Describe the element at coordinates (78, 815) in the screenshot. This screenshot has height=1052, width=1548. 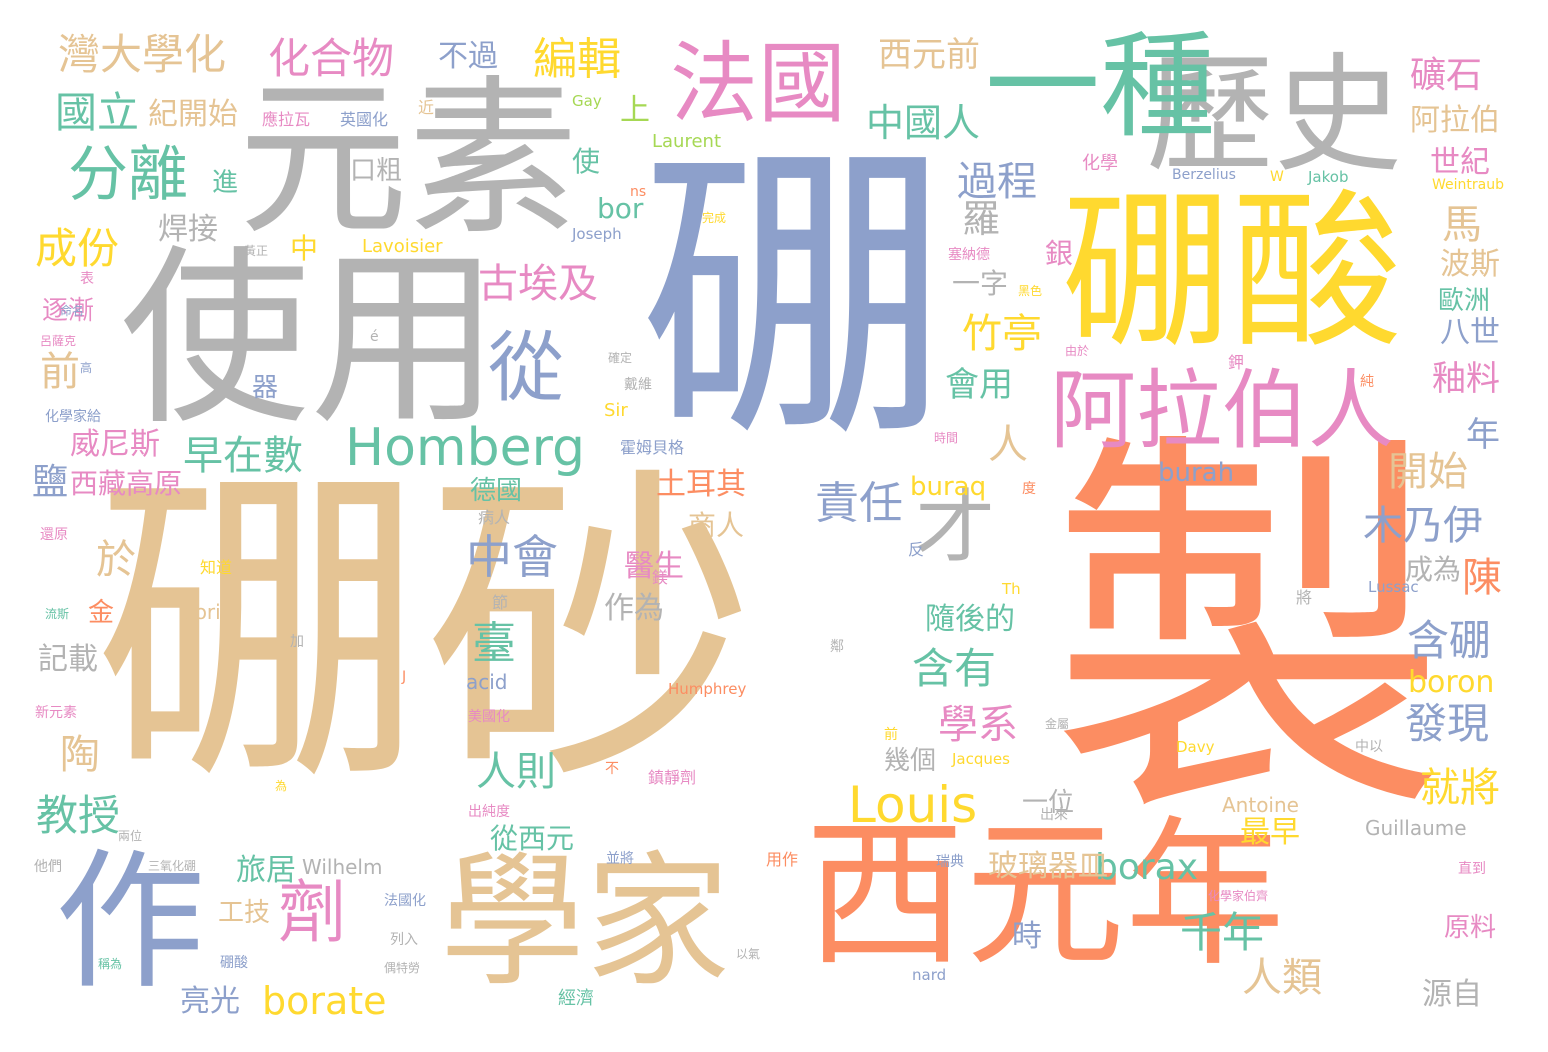
I see `word: 教授` at that location.